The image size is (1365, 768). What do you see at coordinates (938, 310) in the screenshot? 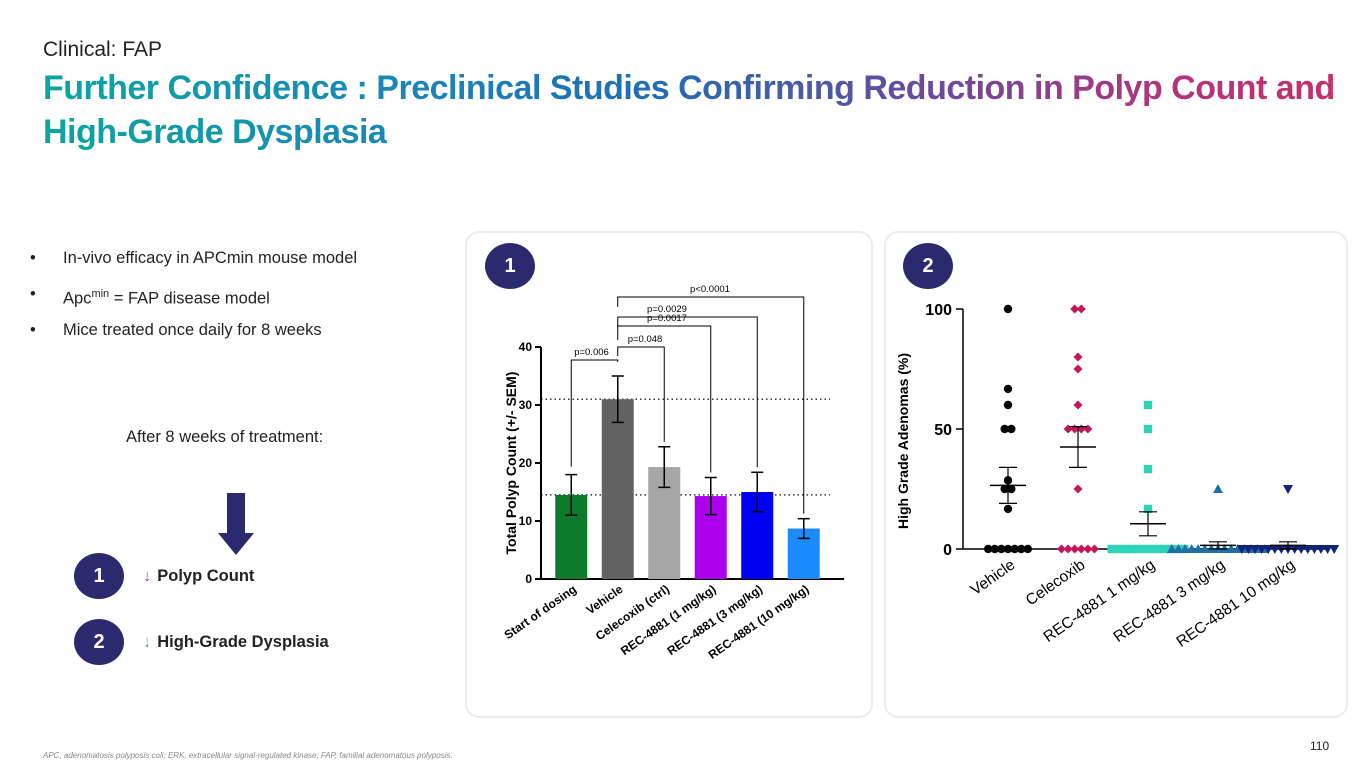
I see `y-tick-label: 100` at bounding box center [938, 310].